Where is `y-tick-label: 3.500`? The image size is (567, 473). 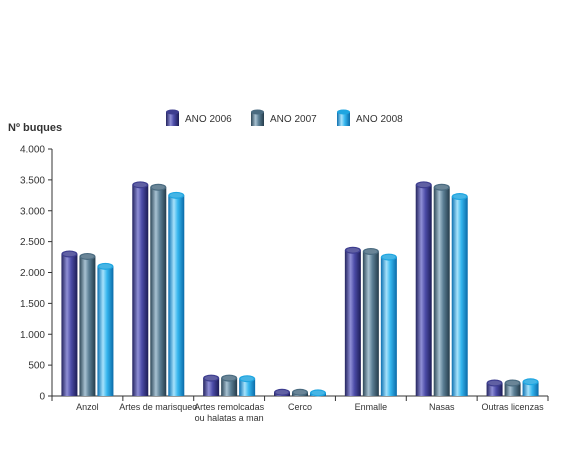 y-tick-label: 3.500 is located at coordinates (32, 180).